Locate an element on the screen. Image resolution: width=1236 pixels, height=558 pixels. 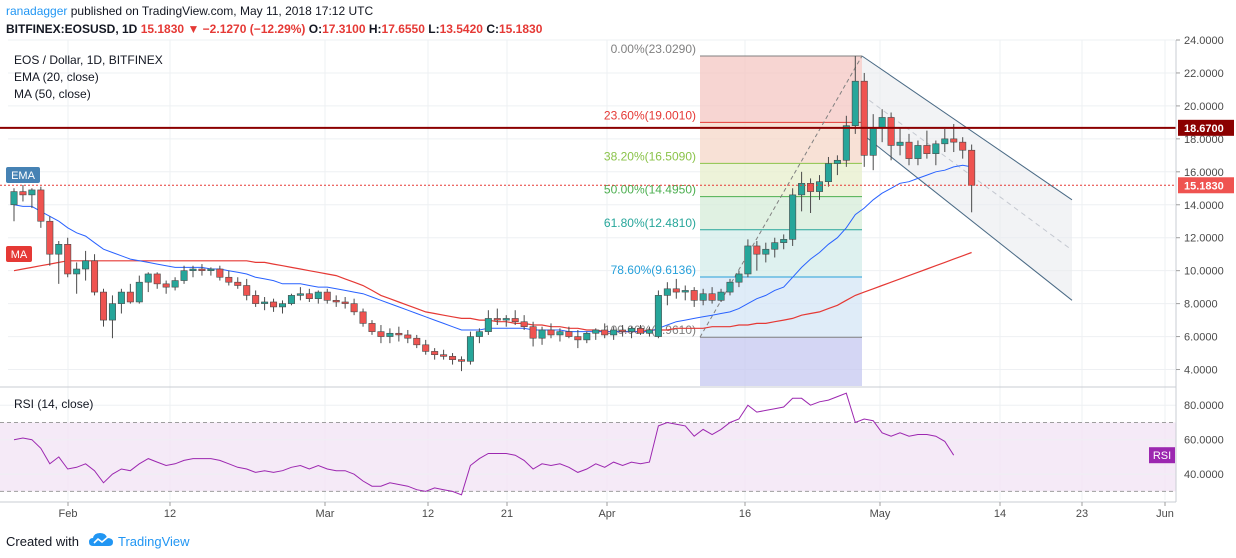
price-tick-label: 6.0000 is located at coordinates (1201, 338).